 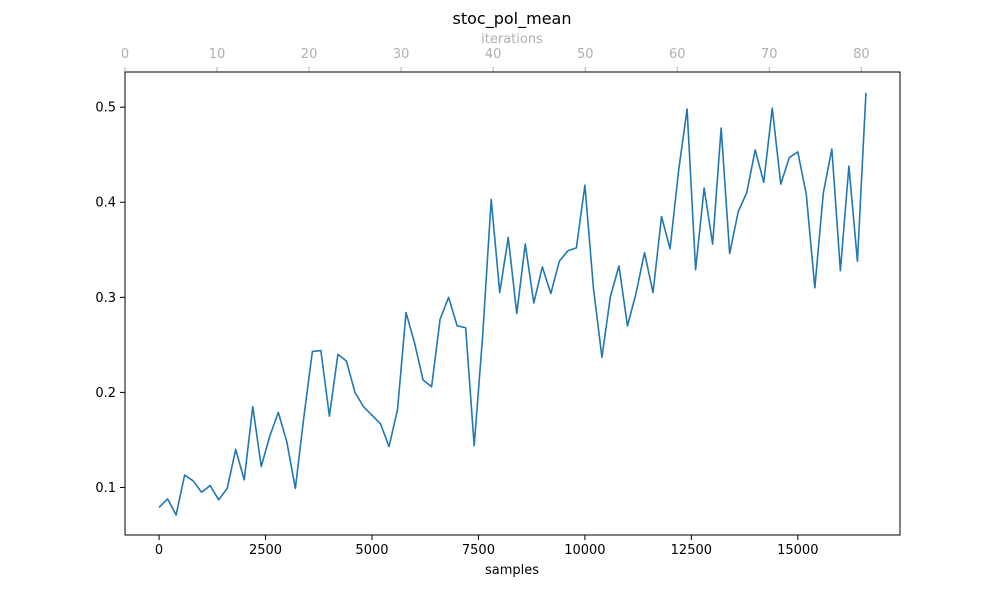 I want to click on top-axis: 0 10 20 30 40 50 60 70 80, so click(x=495, y=59).